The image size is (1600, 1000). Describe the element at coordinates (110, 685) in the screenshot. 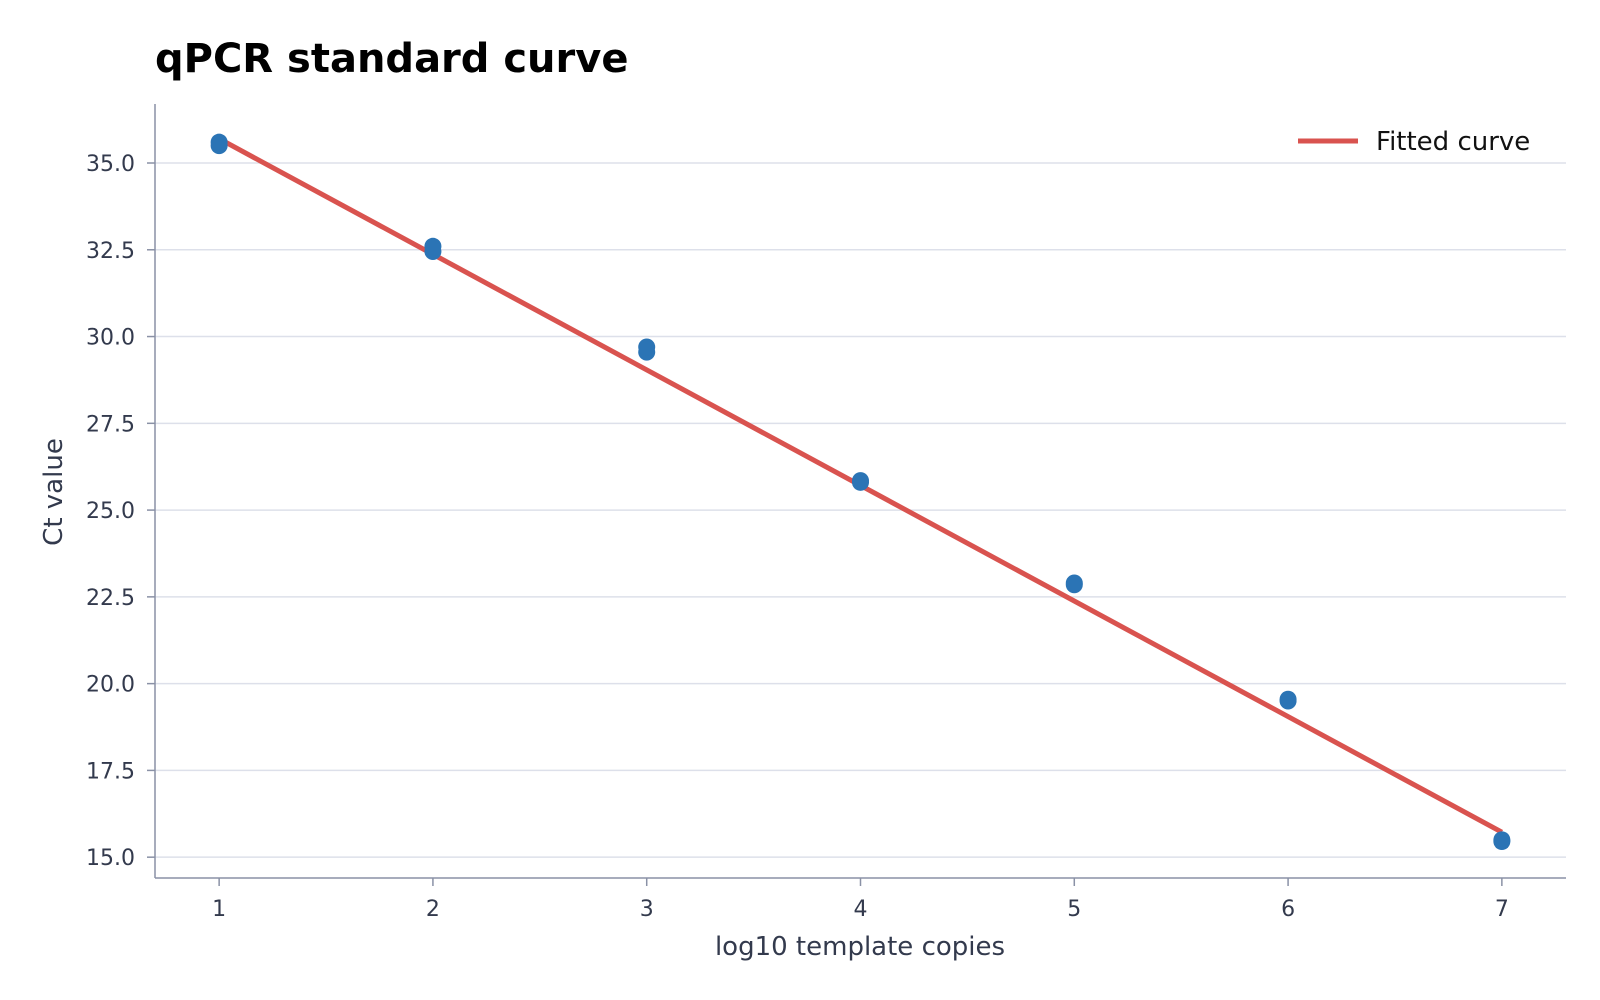

I see `y-tick-label: 20.0` at that location.